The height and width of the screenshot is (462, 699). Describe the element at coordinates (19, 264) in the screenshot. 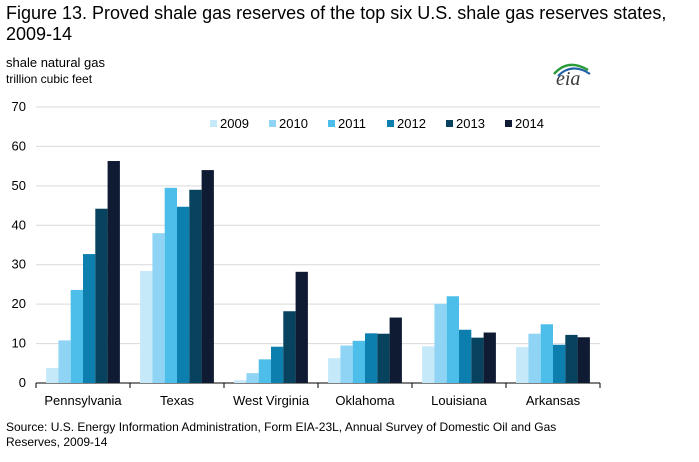

I see `y-tick-label: 30` at that location.